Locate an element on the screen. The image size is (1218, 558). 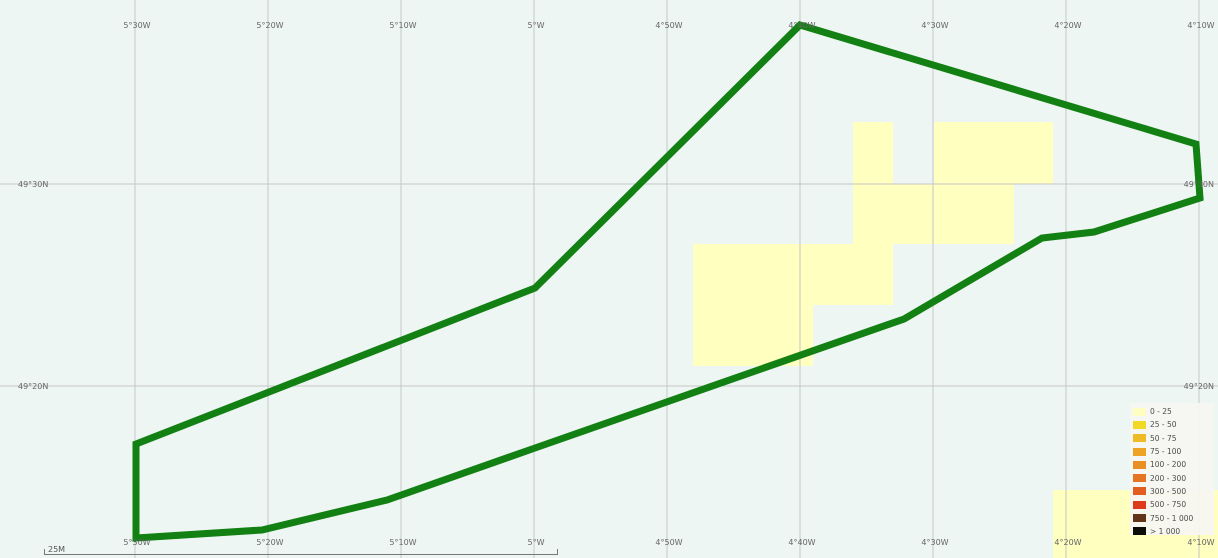
legend-item: > 1 000 is located at coordinates (1173, 531).